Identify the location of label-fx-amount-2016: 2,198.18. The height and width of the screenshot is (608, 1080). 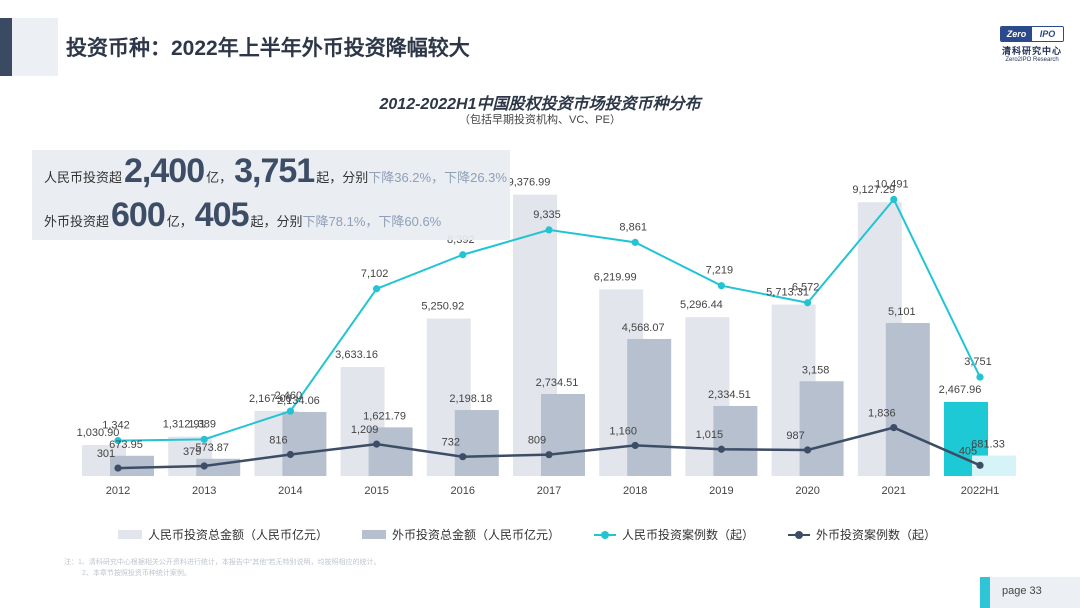
(470, 399).